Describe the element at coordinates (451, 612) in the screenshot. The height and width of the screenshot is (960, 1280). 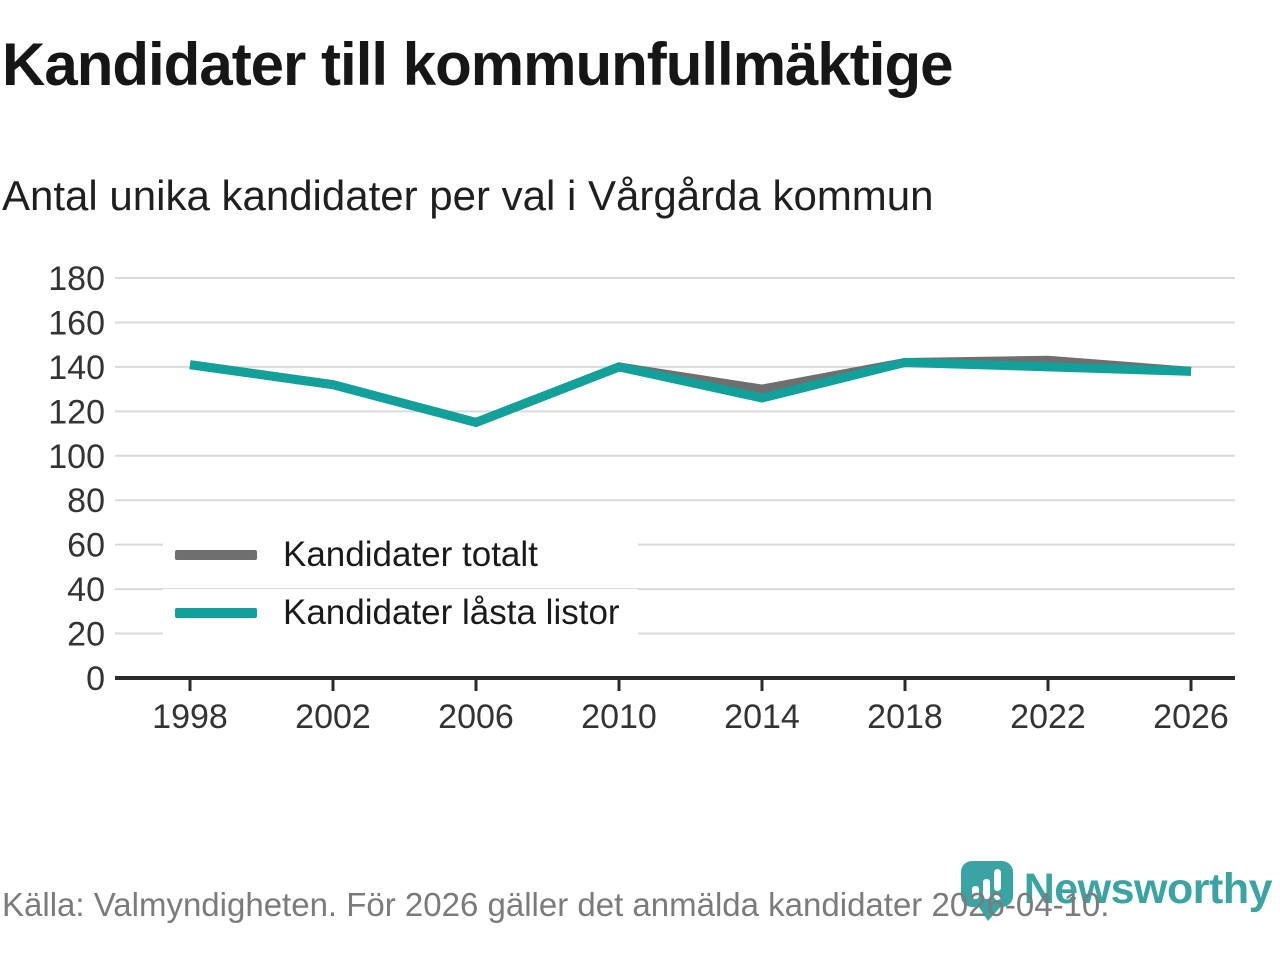
I see `legend-label-locked: Kandidater låsta listor` at that location.